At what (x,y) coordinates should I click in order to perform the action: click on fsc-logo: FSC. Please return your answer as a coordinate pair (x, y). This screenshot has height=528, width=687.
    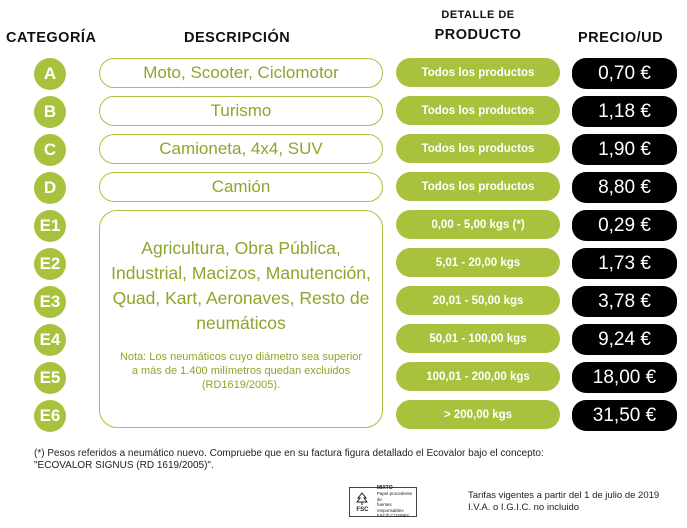
    Looking at the image, I should click on (362, 502).